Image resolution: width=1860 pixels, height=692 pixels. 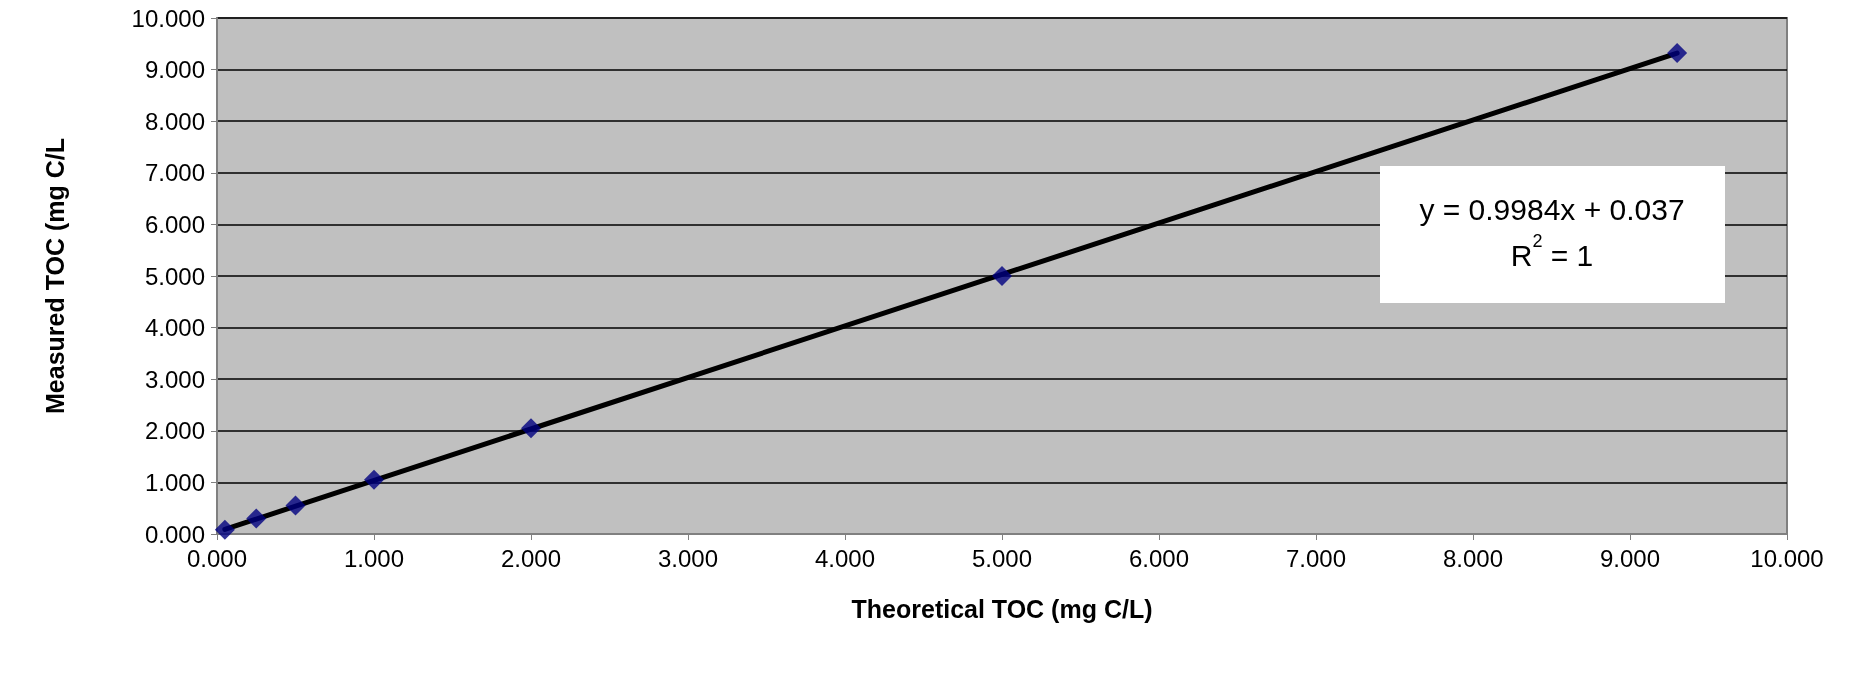 I want to click on y-tick-label: 4.000, so click(x=174, y=328).